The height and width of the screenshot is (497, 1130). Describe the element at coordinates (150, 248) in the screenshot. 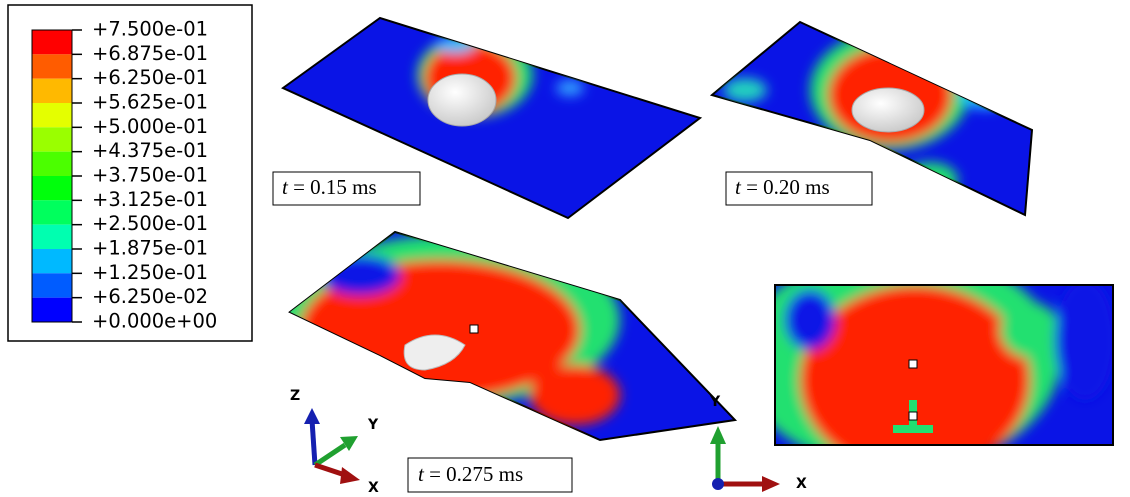

I see `legend-label: +1.875e-01` at that location.